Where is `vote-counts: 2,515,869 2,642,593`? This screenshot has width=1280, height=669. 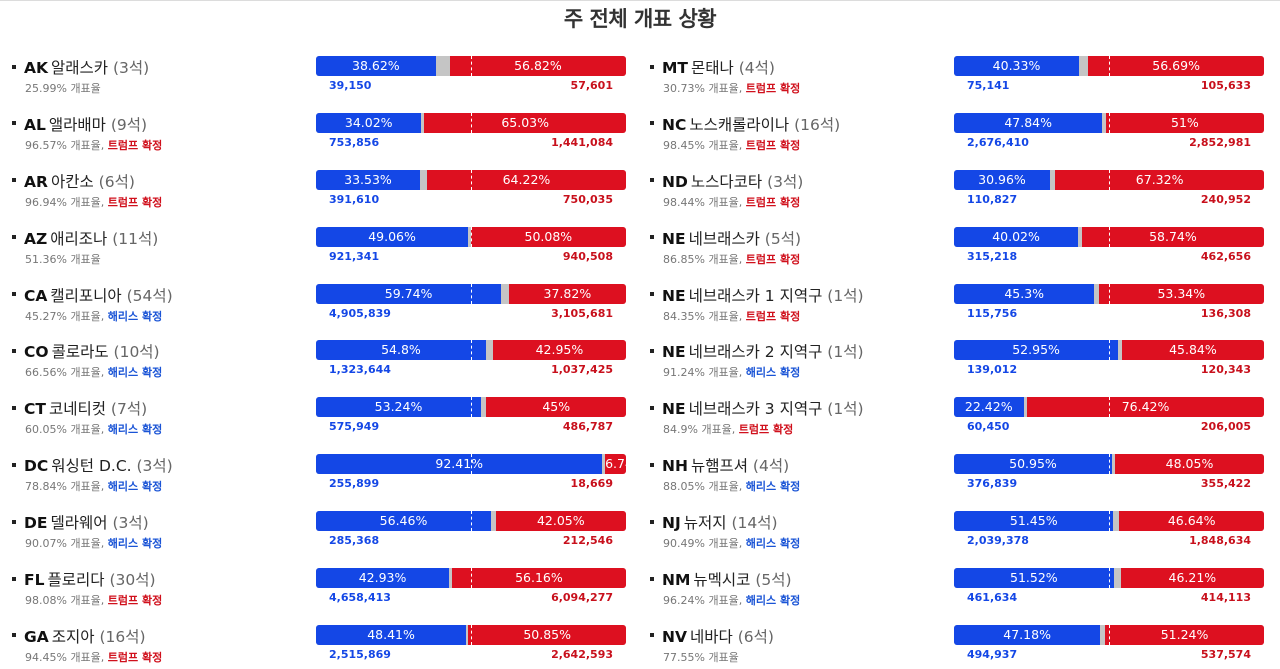 vote-counts: 2,515,869 2,642,593 is located at coordinates (471, 655).